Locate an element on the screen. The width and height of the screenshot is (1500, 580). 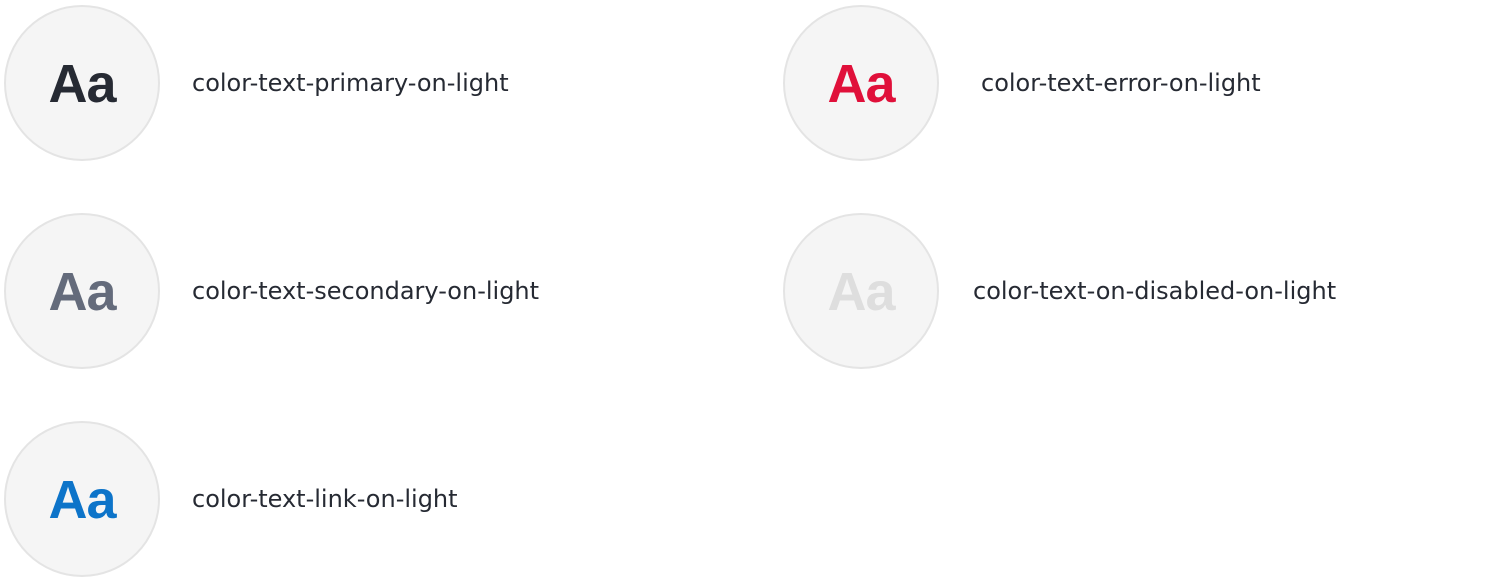
token-label: color-text-primary-on-light is located at coordinates (350, 83).